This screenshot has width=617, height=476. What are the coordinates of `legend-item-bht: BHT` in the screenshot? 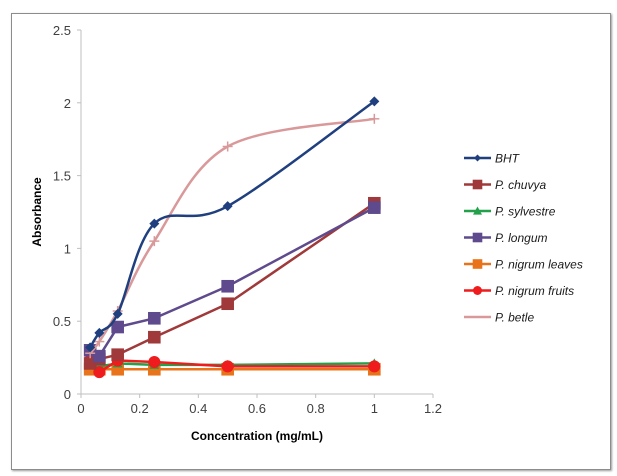 It's located at (492, 159).